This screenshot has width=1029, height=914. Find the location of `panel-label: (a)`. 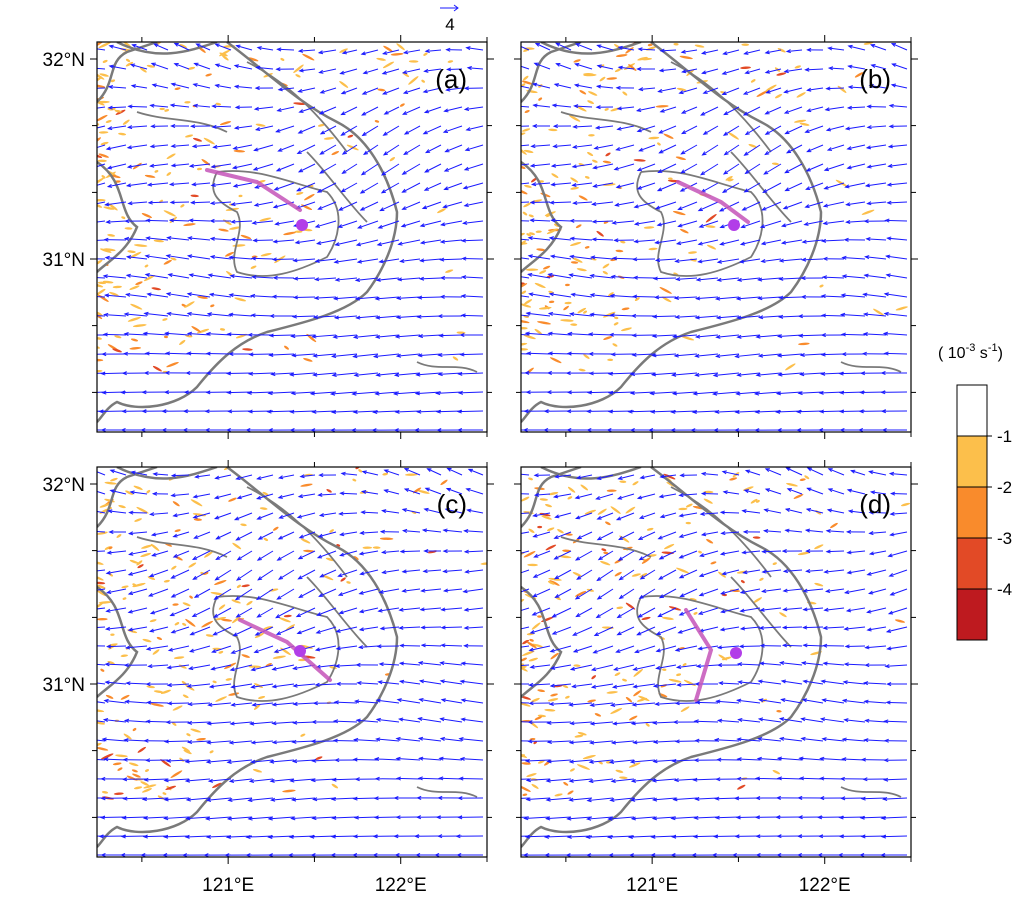

panel-label: (a) is located at coordinates (451, 79).